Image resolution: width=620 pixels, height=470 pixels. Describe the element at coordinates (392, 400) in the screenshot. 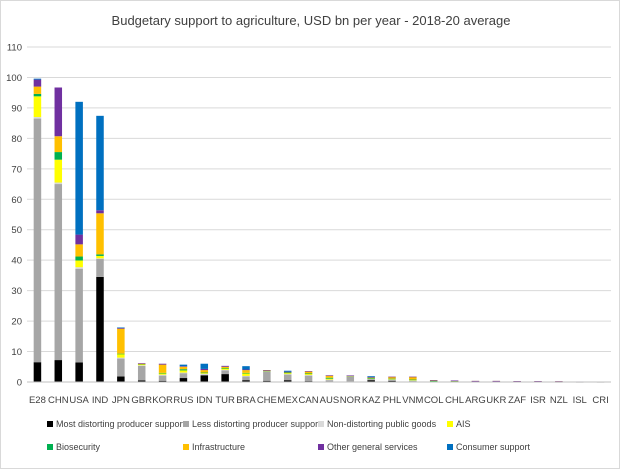

I see `x-tick-label: PHL` at that location.